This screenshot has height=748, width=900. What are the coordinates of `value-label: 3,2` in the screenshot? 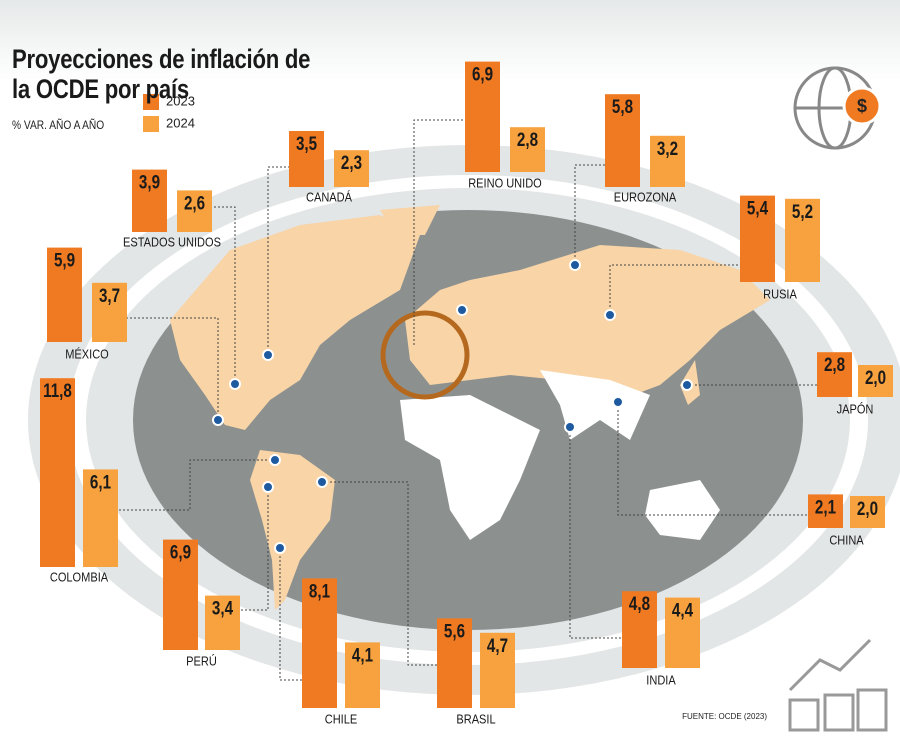 It's located at (667, 148).